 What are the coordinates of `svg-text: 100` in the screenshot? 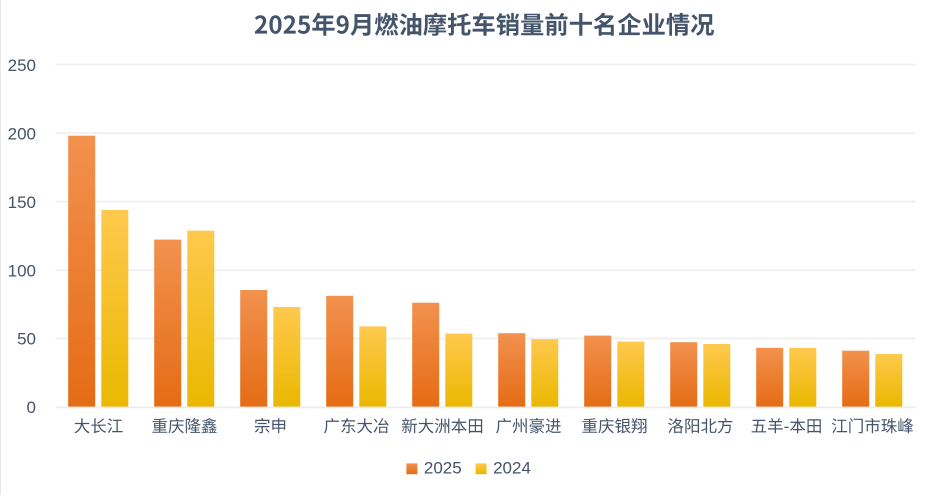 It's located at (22, 270).